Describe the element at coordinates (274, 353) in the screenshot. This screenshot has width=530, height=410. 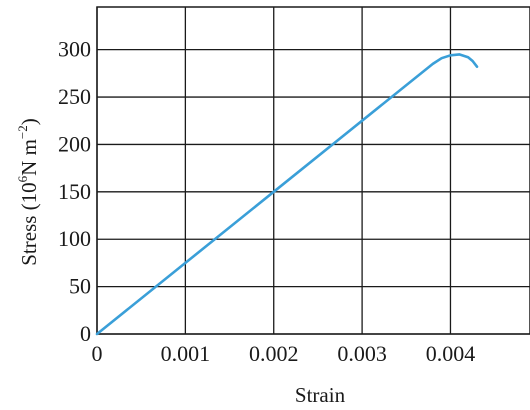
I see `x-tick-label-2: 0.002` at that location.